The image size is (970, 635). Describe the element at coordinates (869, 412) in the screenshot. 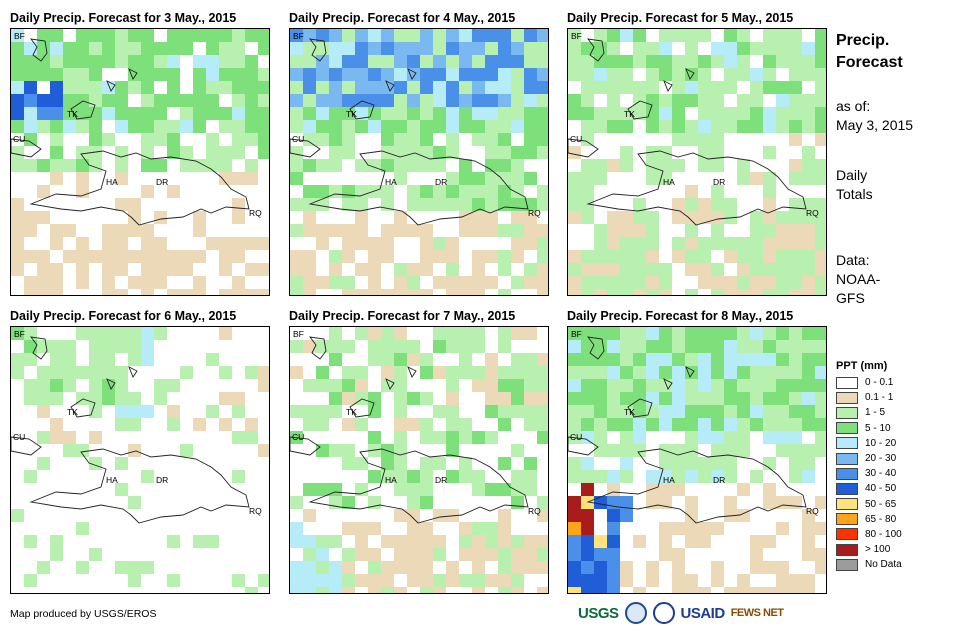

I see `legend-item: 1 - 5` at that location.